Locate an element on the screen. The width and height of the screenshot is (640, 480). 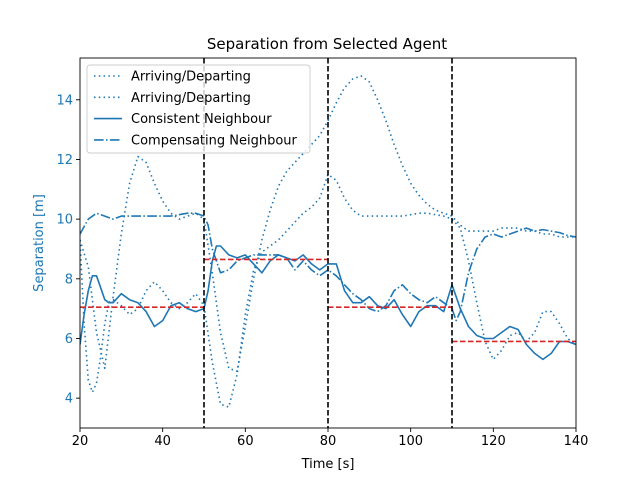
legend-label-1: Arriving/Departing is located at coordinates (191, 77).